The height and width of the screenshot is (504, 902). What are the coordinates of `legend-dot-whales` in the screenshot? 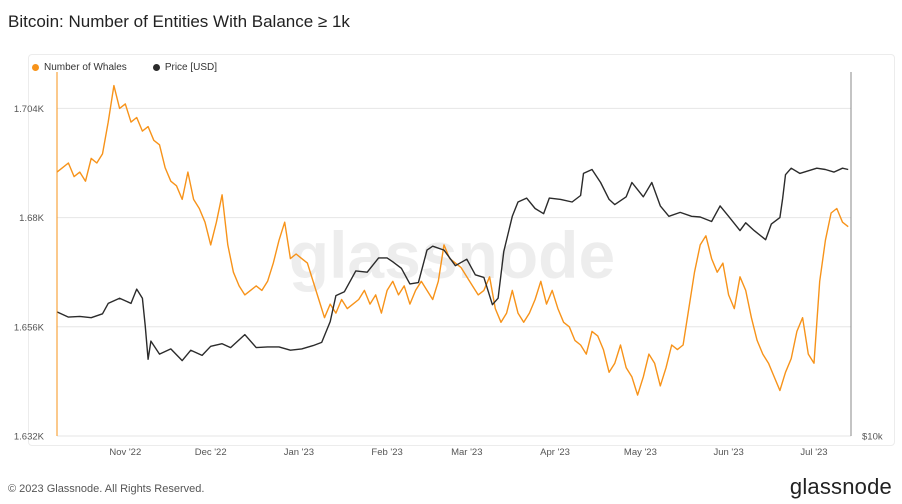 It's located at (35, 67).